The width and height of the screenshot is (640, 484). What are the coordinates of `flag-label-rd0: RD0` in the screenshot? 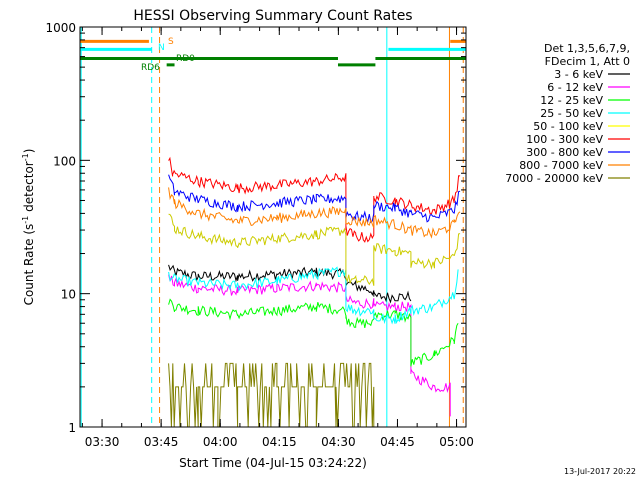 It's located at (185, 59).